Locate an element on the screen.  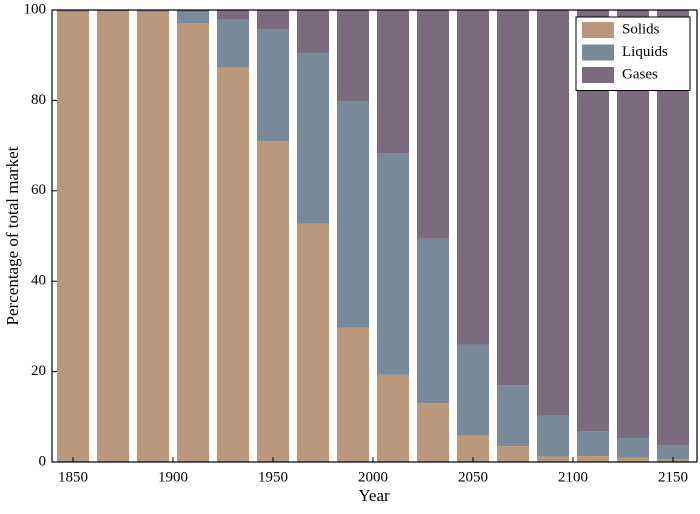
x-tick-label: 2000 is located at coordinates (373, 477).